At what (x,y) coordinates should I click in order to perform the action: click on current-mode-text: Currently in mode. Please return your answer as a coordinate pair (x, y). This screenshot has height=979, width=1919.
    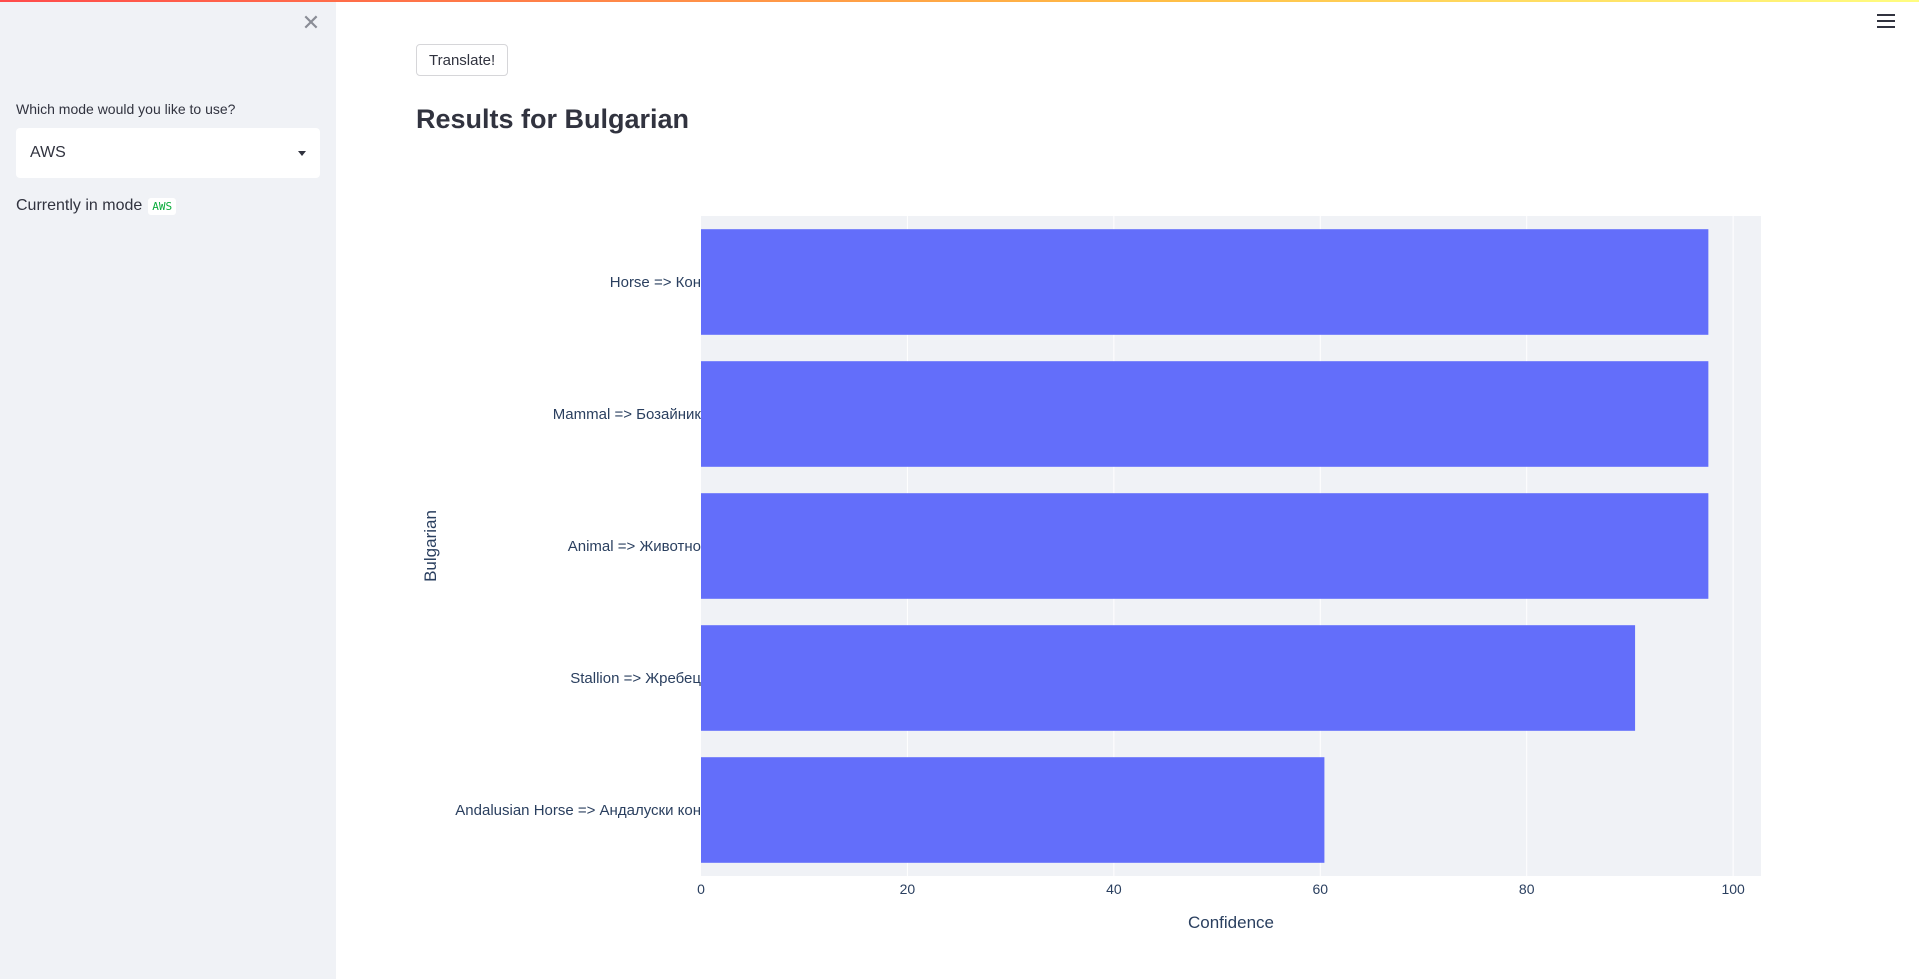
    Looking at the image, I should click on (79, 205).